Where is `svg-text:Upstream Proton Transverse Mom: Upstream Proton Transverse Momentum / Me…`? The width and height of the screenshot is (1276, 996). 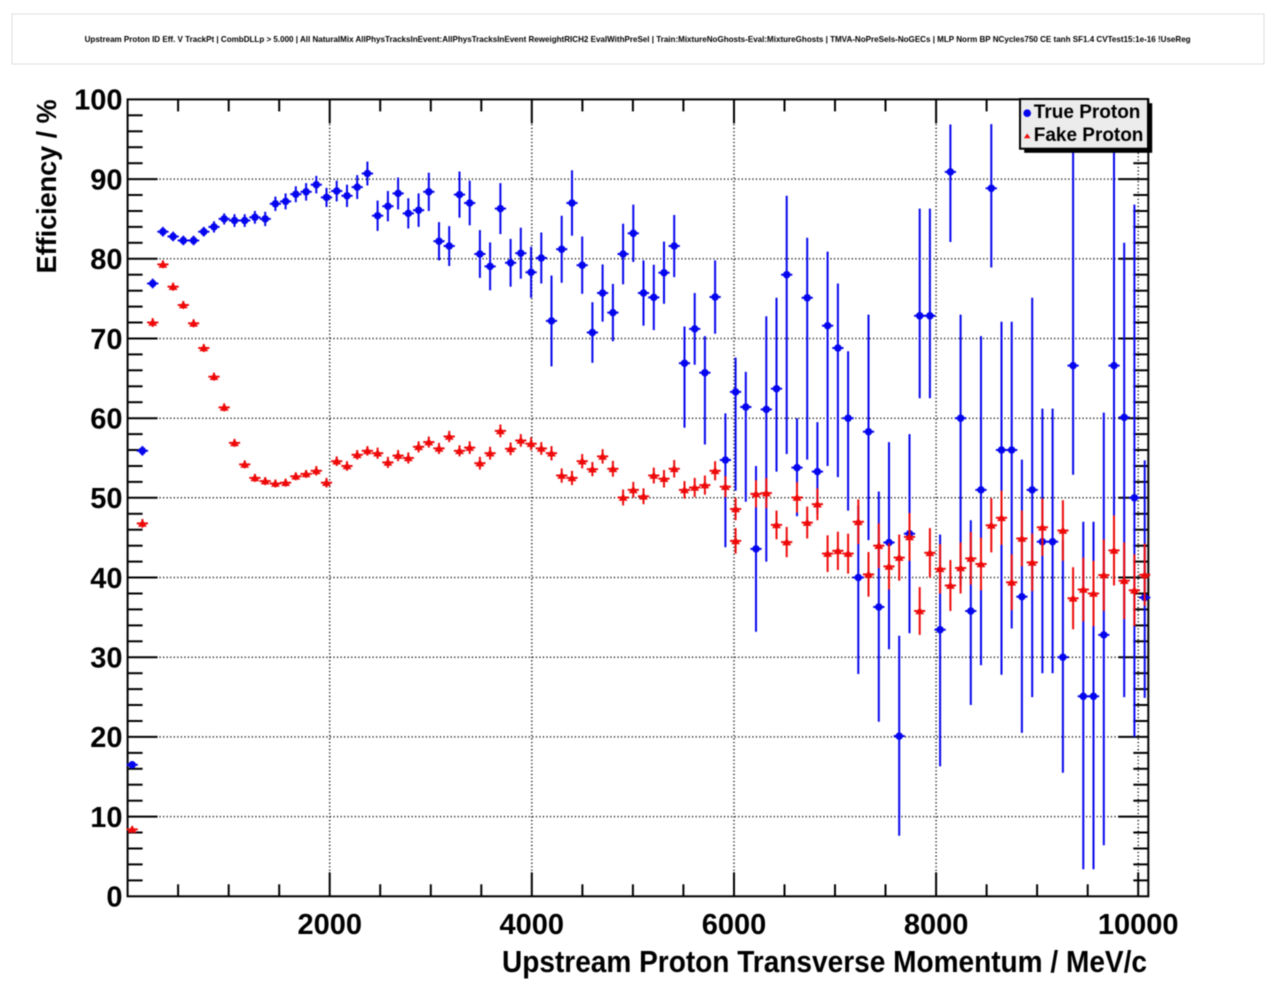 svg-text:Upstream Proton Transverse Mom: Upstream Proton Transverse Momentum / Me… is located at coordinates (824, 961).